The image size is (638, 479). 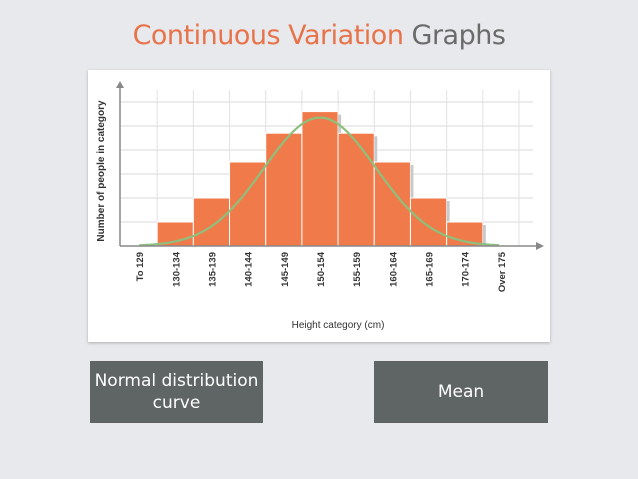 I want to click on title-part-2: Graphs, so click(x=458, y=35).